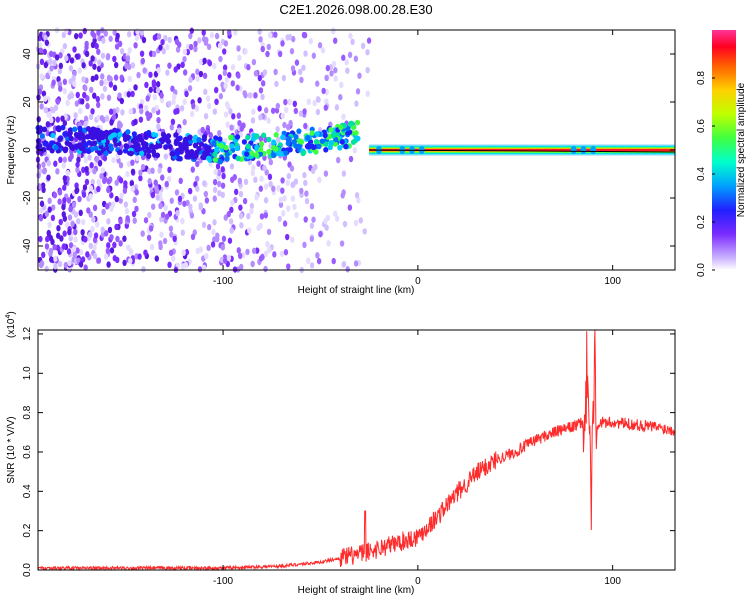  What do you see at coordinates (11, 328) in the screenshot?
I see `snr-y-scale-base: (x10` at bounding box center [11, 328].